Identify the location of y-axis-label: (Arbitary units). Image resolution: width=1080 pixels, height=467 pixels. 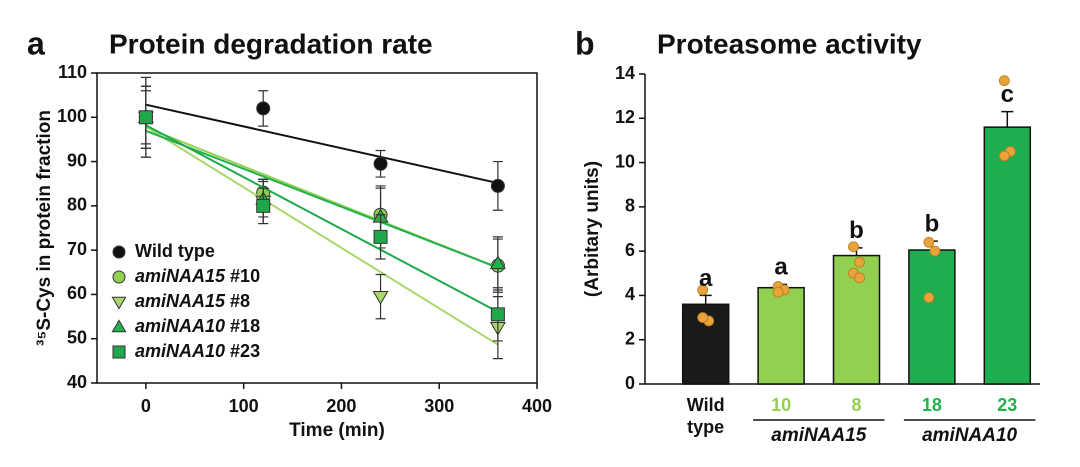
(592, 229).